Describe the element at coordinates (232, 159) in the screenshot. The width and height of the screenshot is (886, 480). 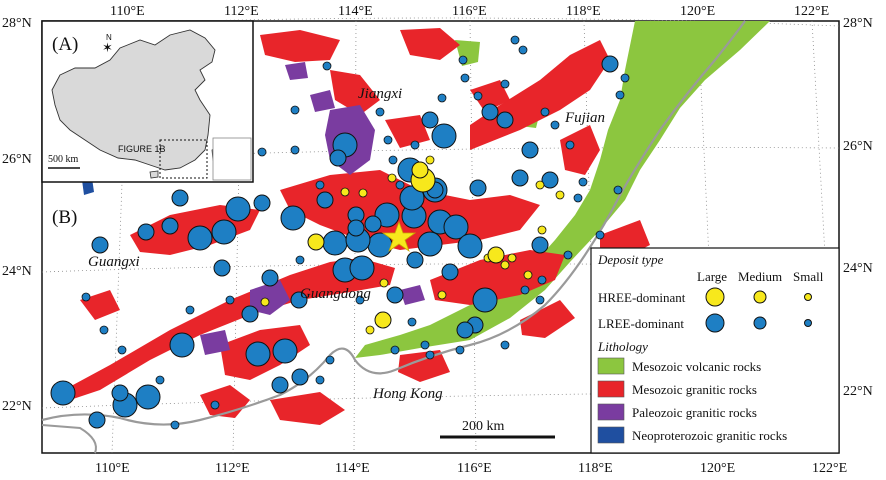
I see `inset-scs-box` at that location.